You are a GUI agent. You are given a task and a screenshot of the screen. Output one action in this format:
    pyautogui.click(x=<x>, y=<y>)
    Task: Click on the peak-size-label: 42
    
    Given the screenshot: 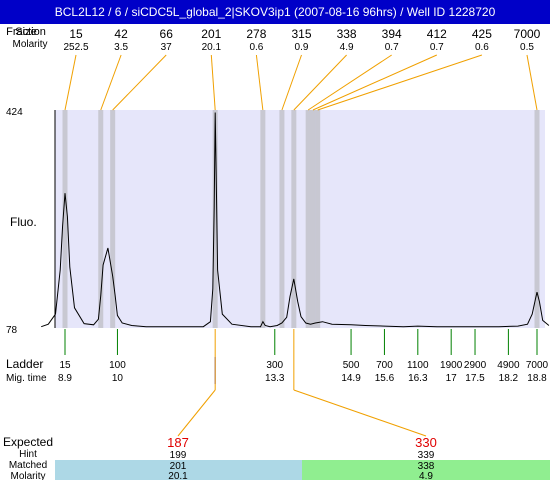 What is the action you would take?
    pyautogui.click(x=121, y=34)
    